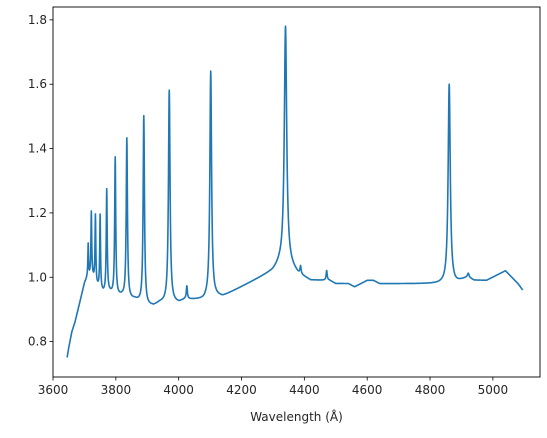 This screenshot has width=547, height=438. Describe the element at coordinates (37, 342) in the screenshot. I see `y-tick-label: 0.8` at that location.